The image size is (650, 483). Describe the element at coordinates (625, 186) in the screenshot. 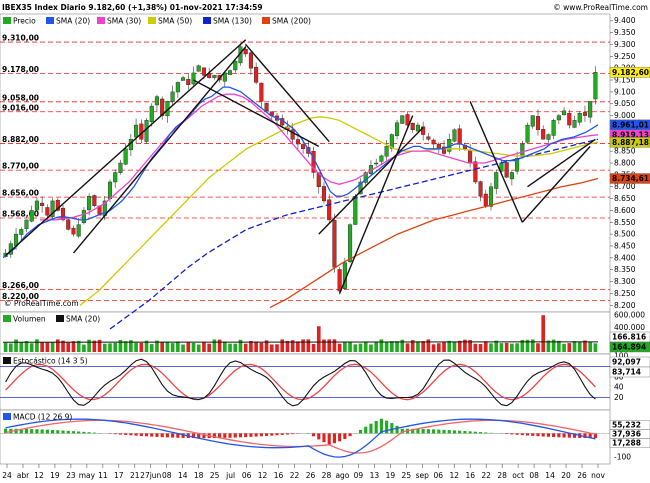

I see `price-tick-label: 8.700` at that location.